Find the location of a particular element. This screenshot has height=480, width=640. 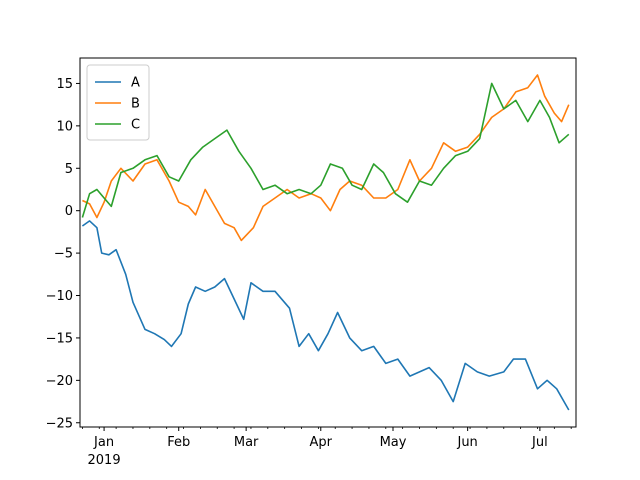

legend: ABC is located at coordinates (118, 102).